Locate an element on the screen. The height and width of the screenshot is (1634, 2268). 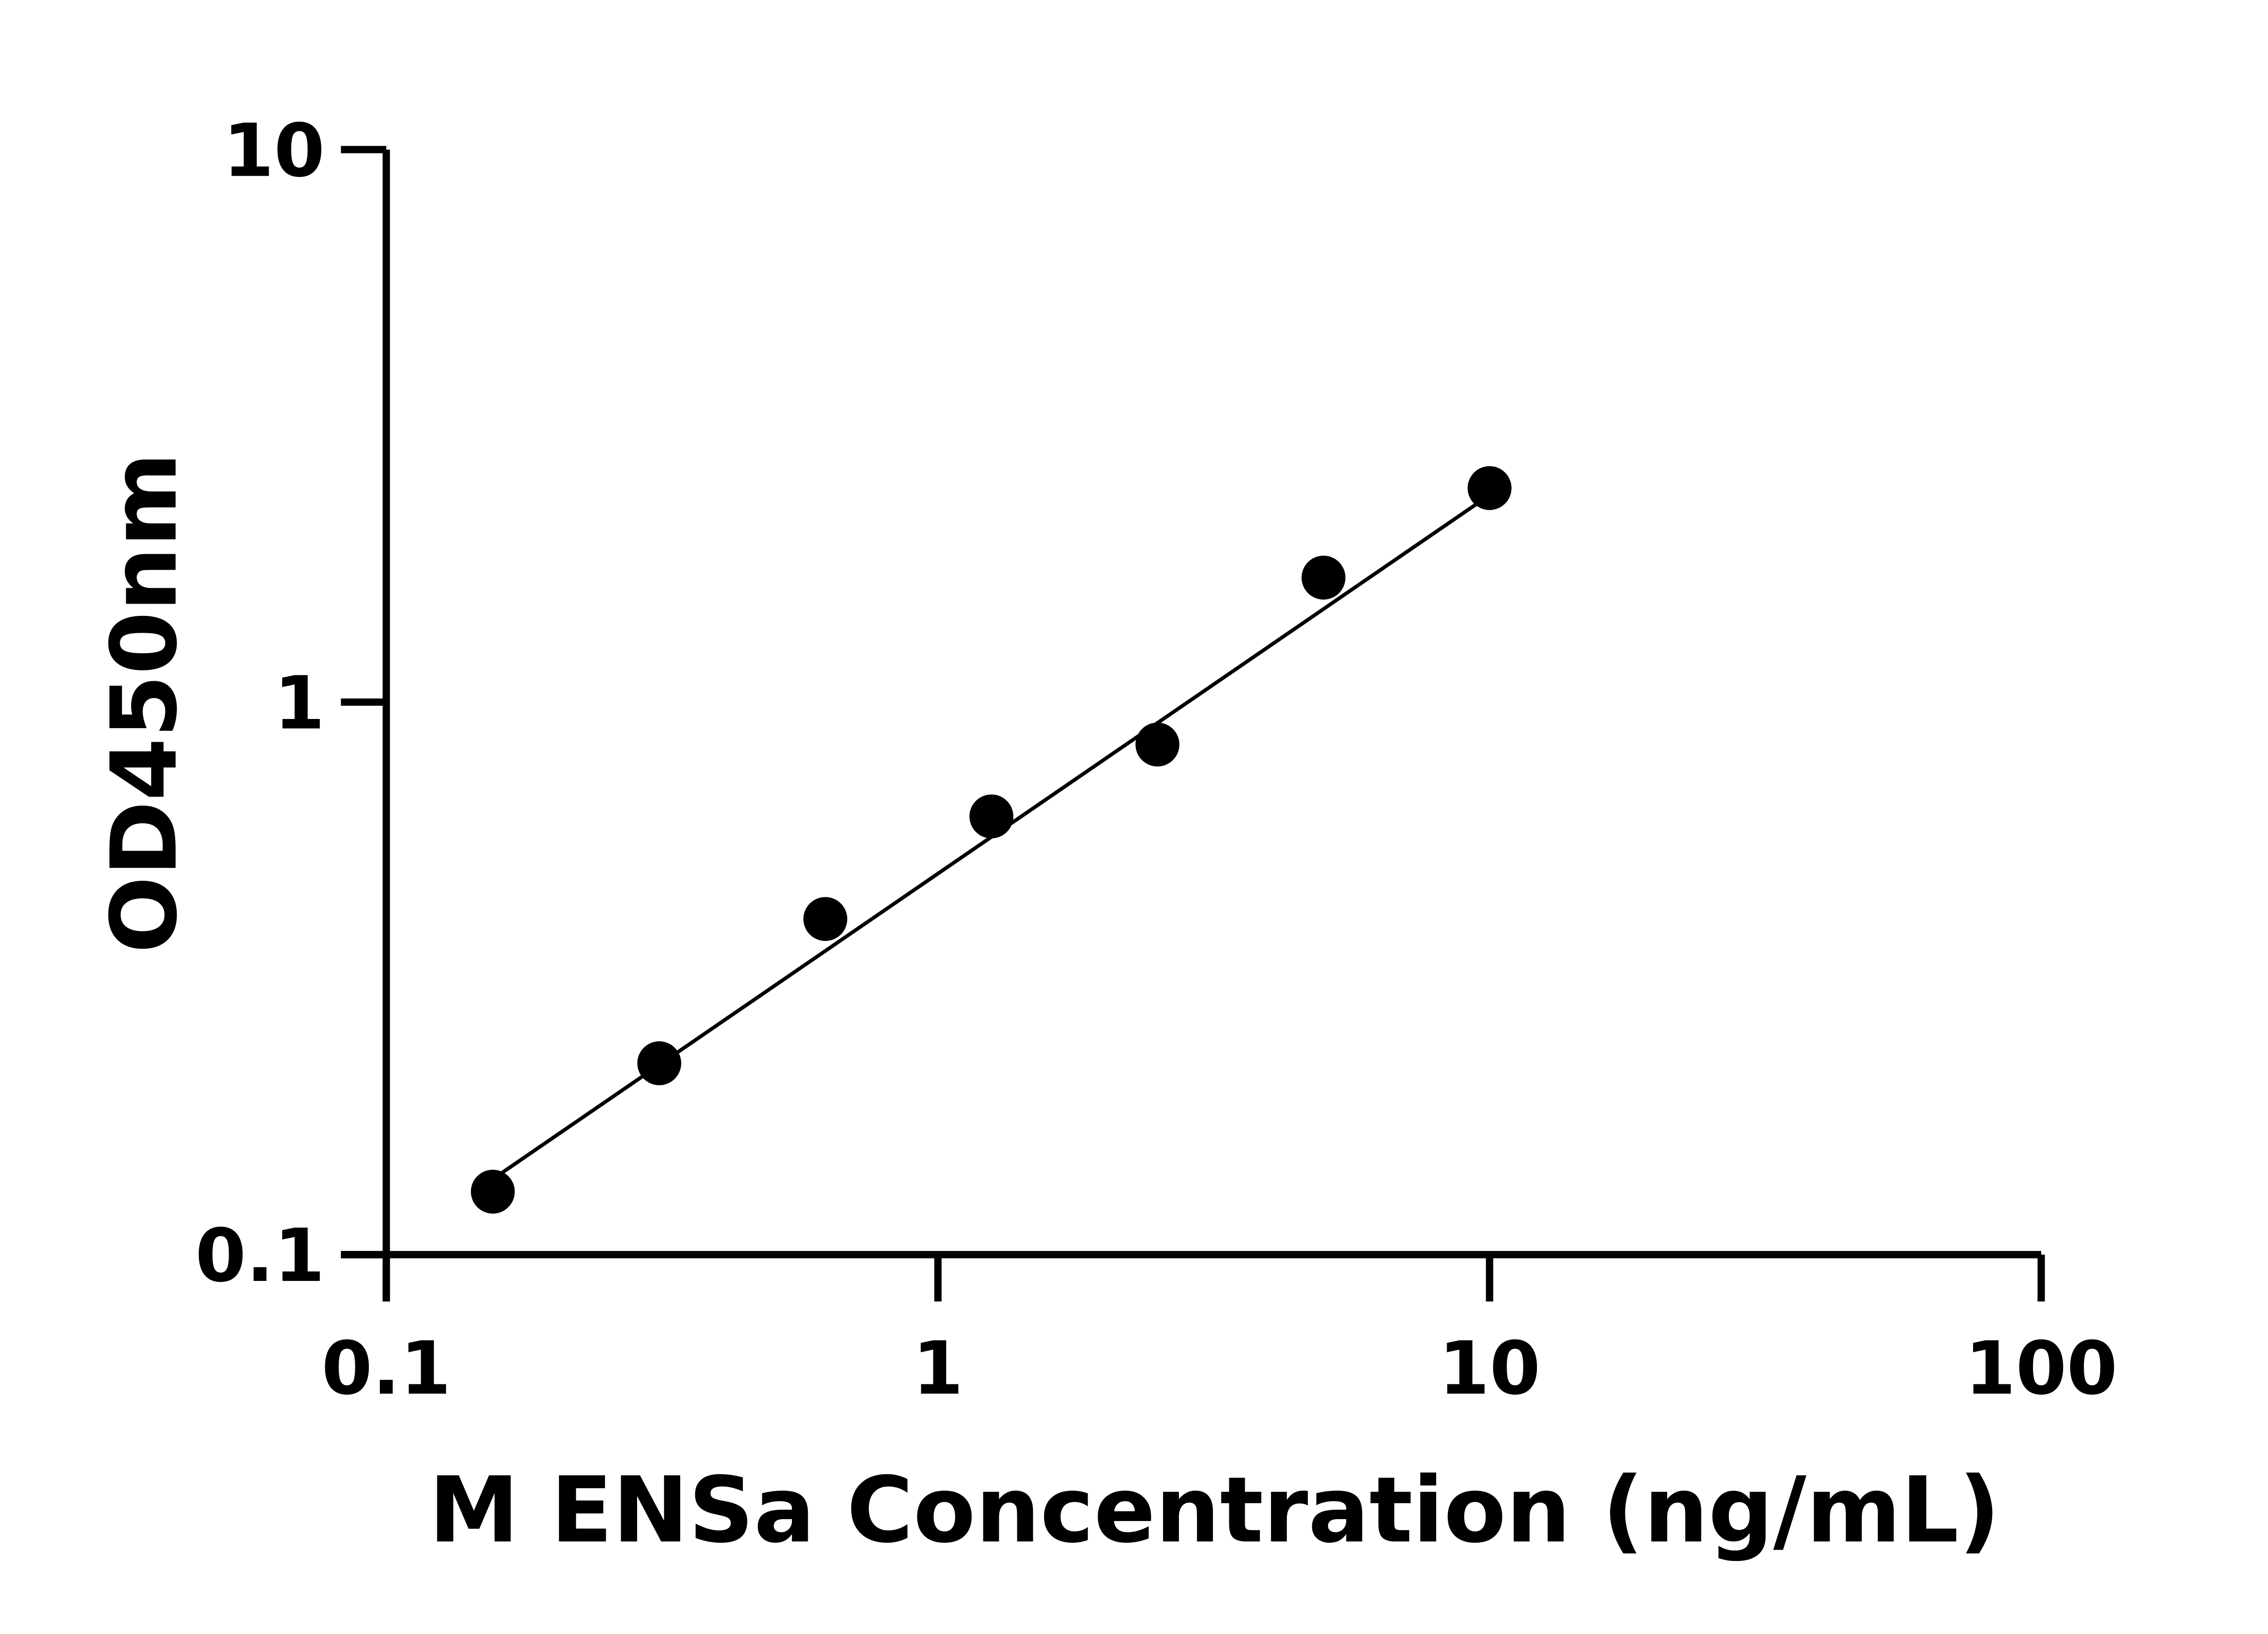
y-axis-label: OD450nm is located at coordinates (144, 703).